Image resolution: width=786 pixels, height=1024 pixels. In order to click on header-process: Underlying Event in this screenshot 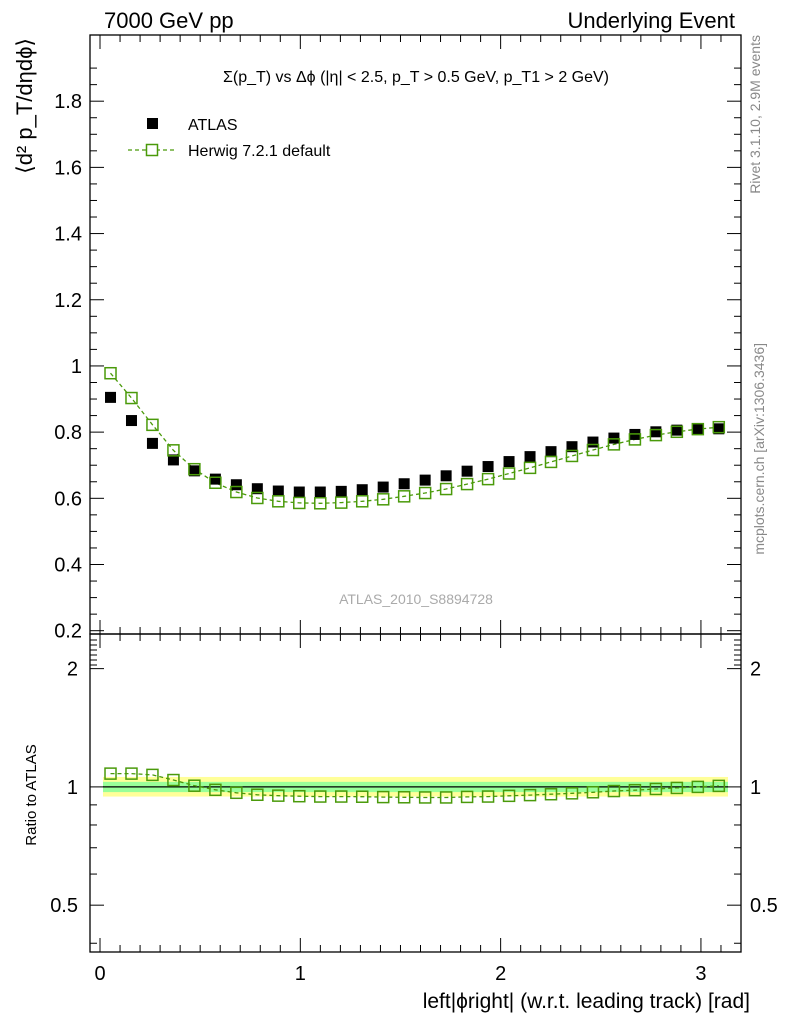, I will do `click(651, 20)`.